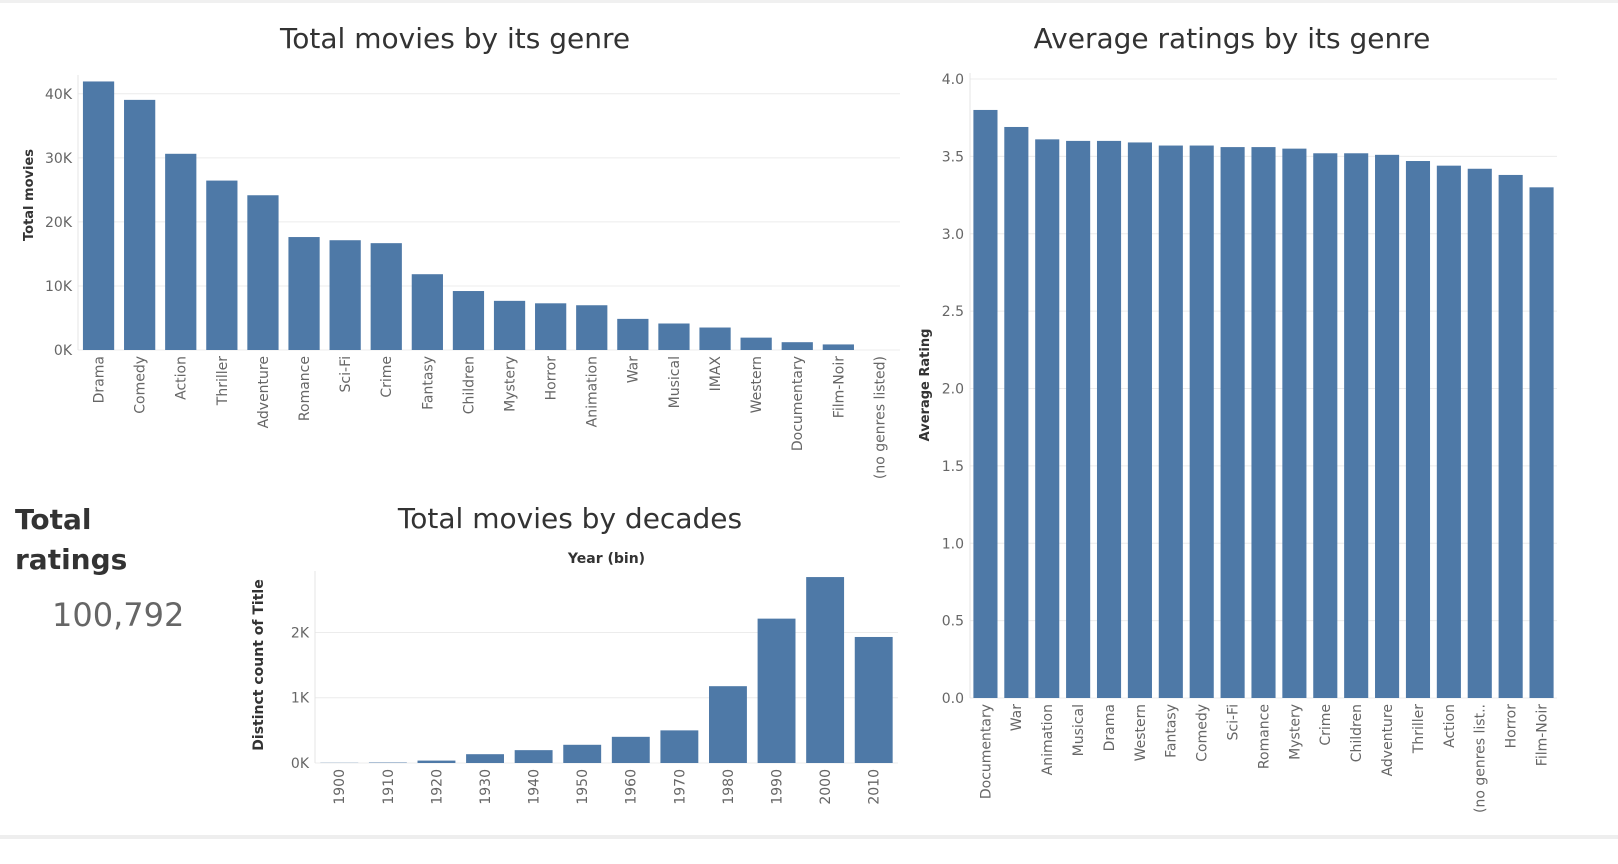  Describe the element at coordinates (953, 544) in the screenshot. I see `y-tick-label: 1.0` at that location.